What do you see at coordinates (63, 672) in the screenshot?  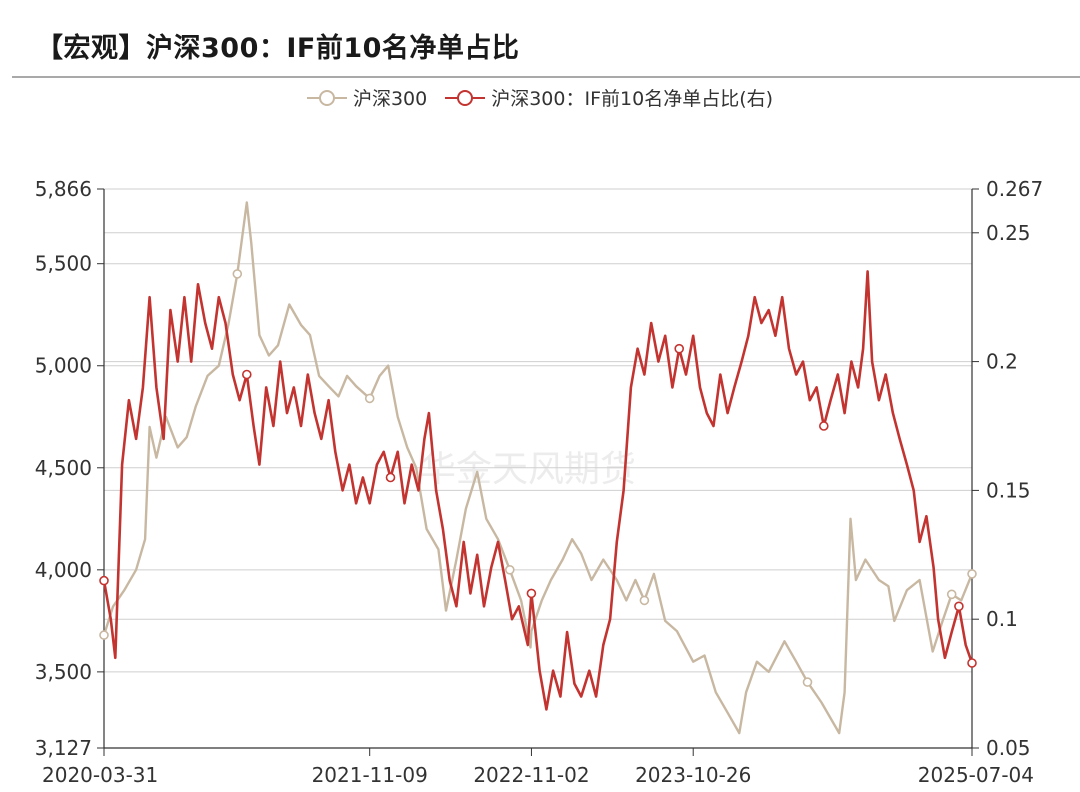 I see `left-axis-tick-1: 3,500` at bounding box center [63, 672].